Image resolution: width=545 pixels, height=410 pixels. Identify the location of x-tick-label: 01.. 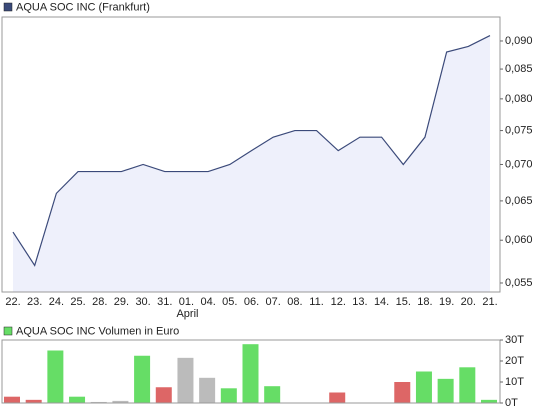
(186, 302).